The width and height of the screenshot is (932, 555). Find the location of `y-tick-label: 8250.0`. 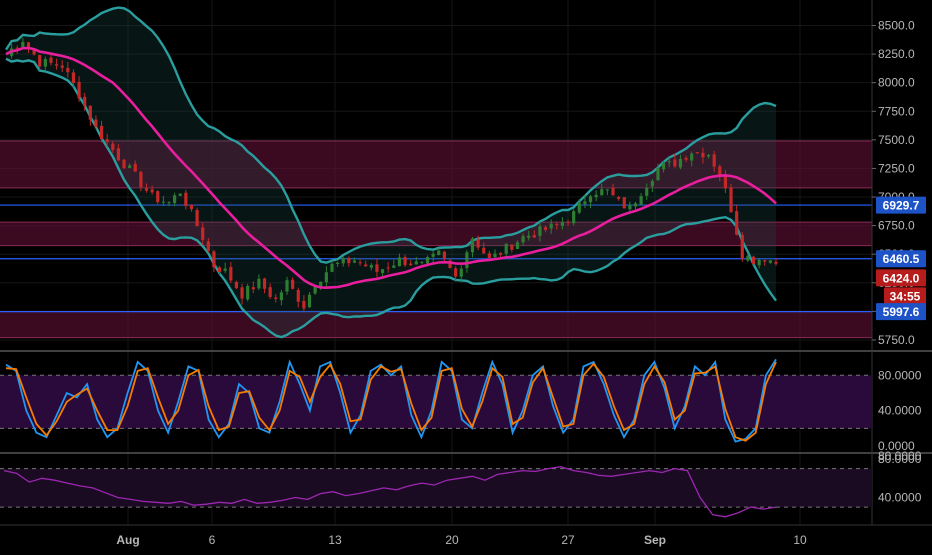

y-tick-label: 8250.0 is located at coordinates (896, 54).